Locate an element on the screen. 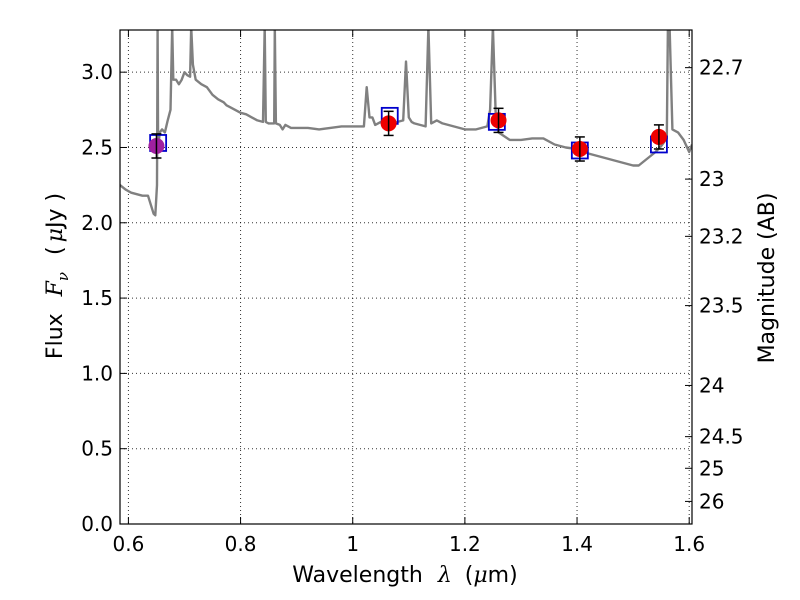  y2-tick-label: 24 is located at coordinates (711, 385).